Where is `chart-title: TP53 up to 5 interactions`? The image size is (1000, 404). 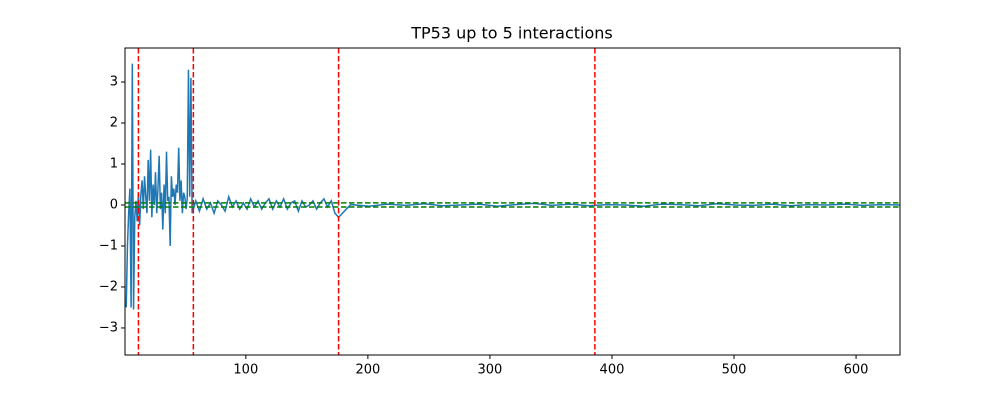 chart-title: TP53 up to 5 interactions is located at coordinates (511, 33).